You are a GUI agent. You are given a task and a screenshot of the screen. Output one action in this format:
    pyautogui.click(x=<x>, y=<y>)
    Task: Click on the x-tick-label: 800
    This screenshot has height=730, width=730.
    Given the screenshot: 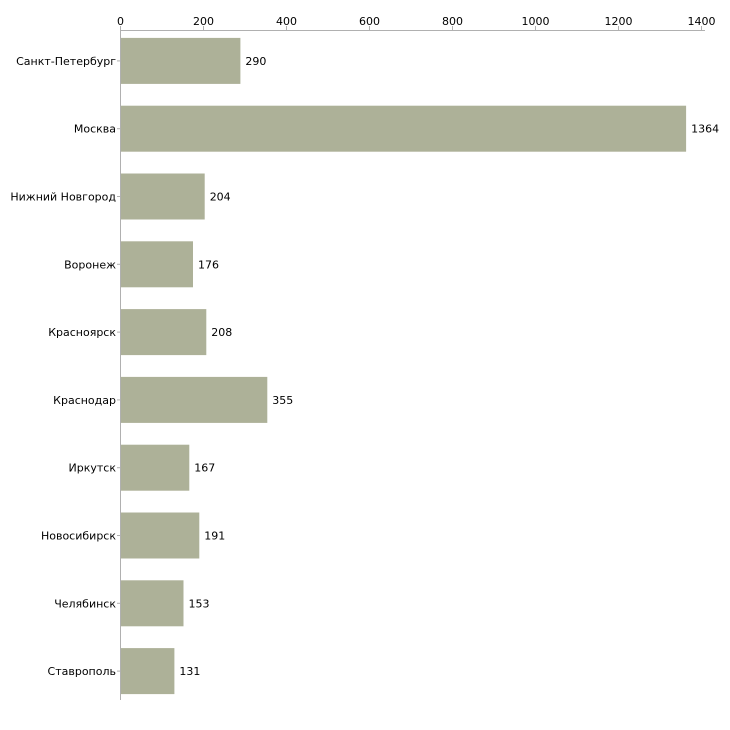 What is the action you would take?
    pyautogui.click(x=452, y=21)
    